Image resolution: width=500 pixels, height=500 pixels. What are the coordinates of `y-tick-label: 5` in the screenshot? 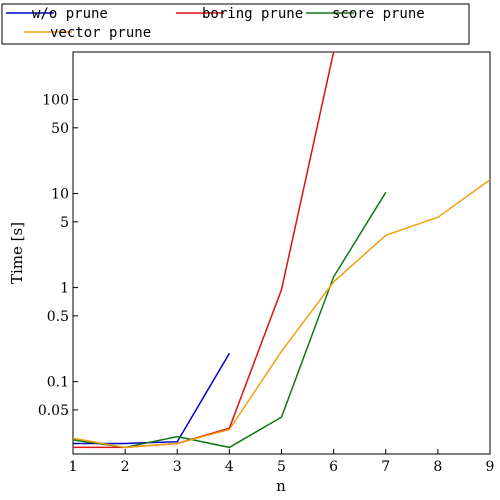 It's located at (64, 223).